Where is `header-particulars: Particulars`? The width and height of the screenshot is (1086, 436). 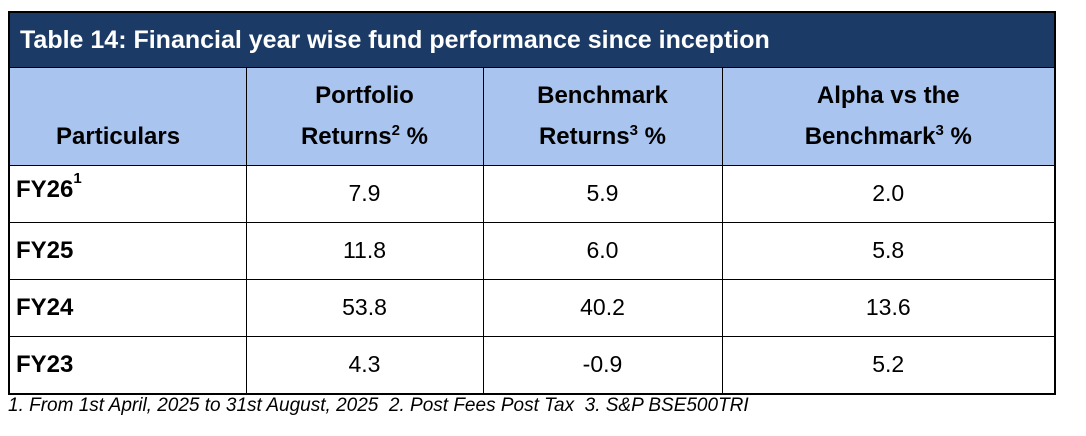
header-particulars: Particulars is located at coordinates (128, 117).